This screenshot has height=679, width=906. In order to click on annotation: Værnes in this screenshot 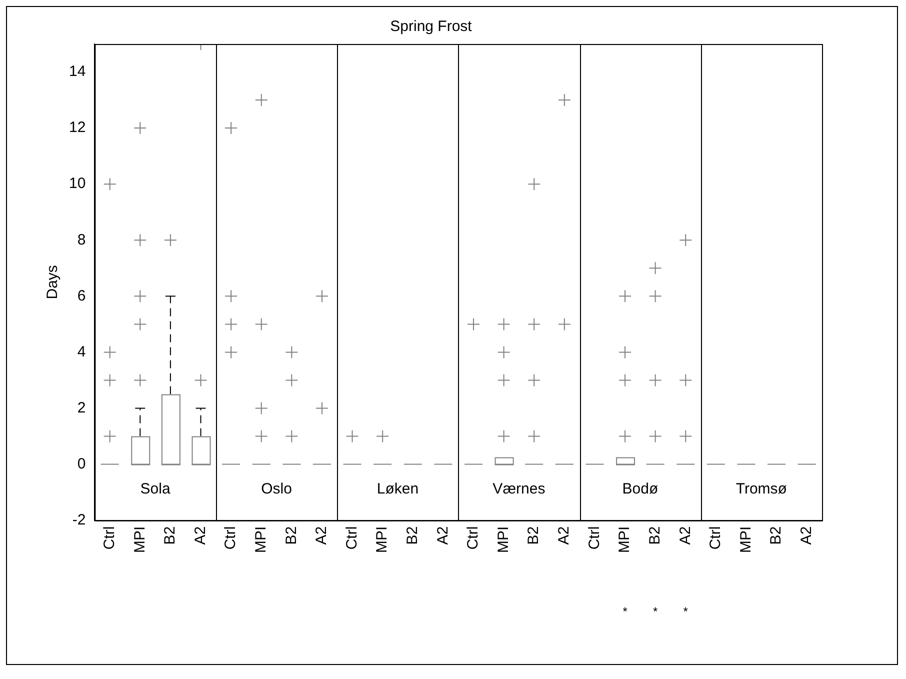, I will do `click(519, 489)`.